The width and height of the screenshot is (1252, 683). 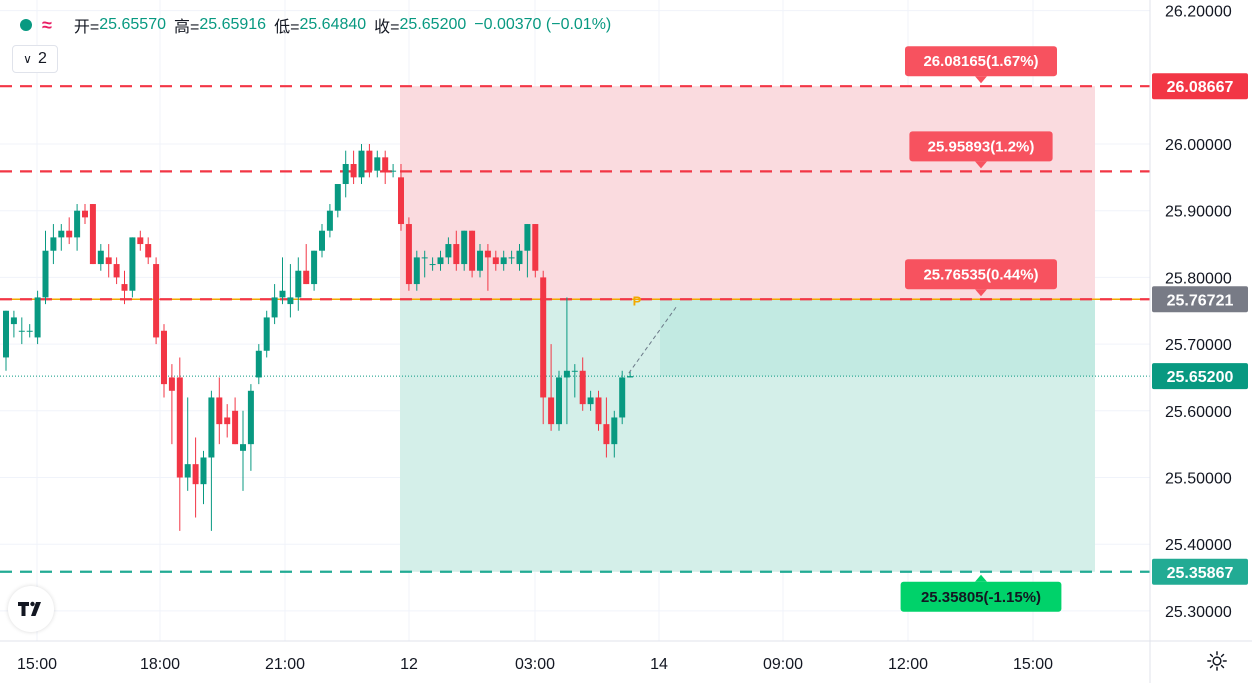 What do you see at coordinates (1217, 661) in the screenshot?
I see `gear-icon` at bounding box center [1217, 661].